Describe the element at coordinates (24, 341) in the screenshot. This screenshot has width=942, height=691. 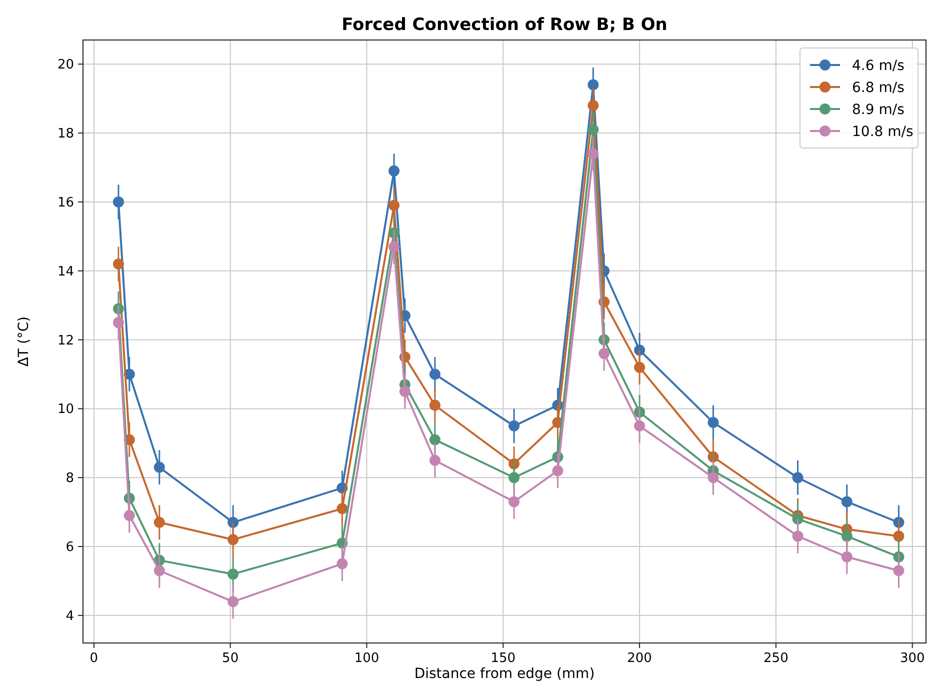
I see `y-axis-title: ΔT (°C)` at that location.